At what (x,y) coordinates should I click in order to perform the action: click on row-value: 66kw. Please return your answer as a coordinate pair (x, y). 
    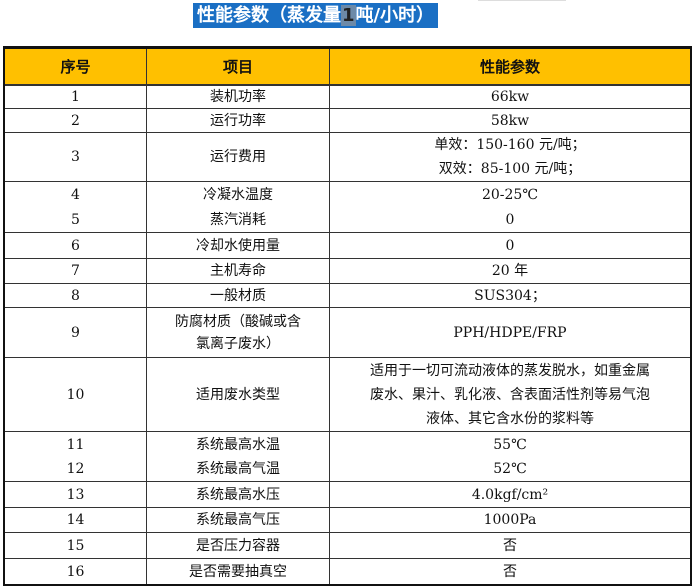
    Looking at the image, I should click on (510, 97).